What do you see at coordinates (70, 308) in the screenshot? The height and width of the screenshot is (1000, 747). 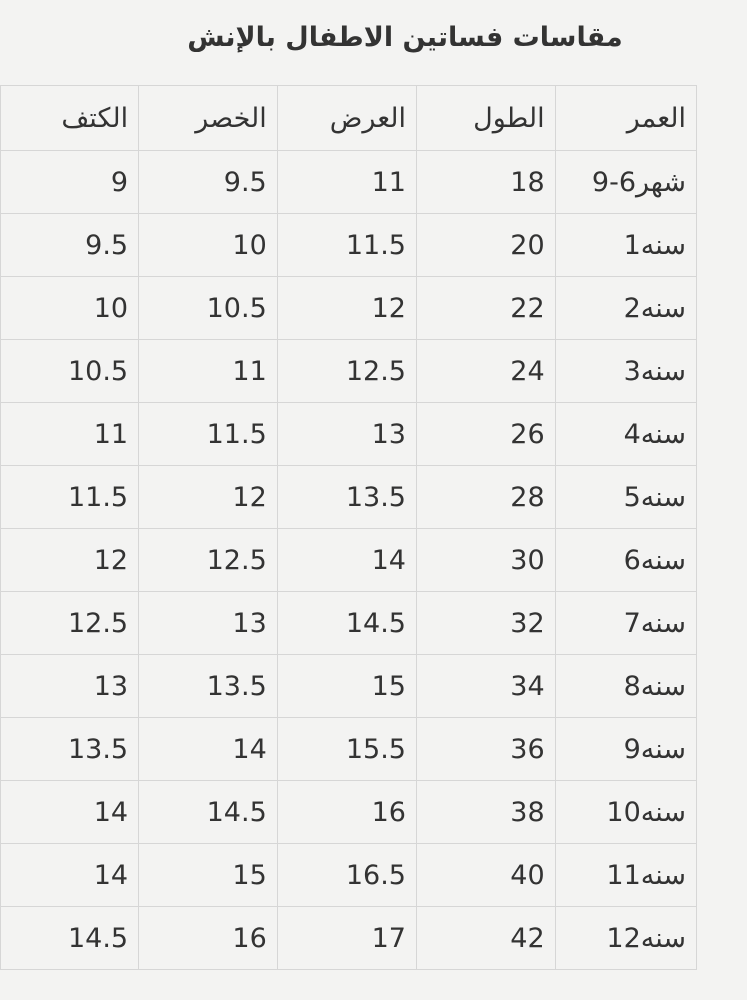 I see `cell-shoulder: 10` at bounding box center [70, 308].